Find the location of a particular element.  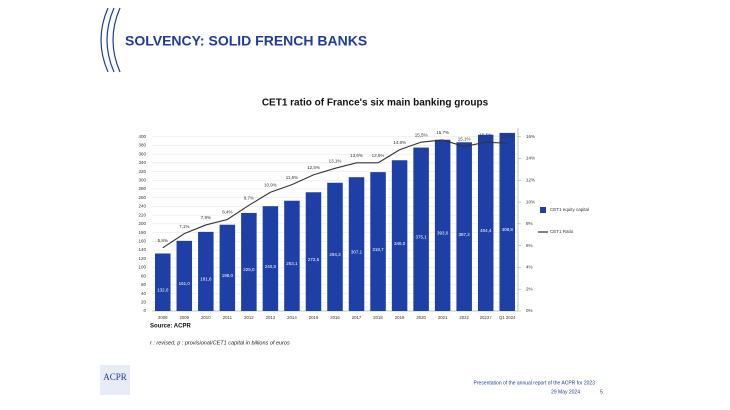

y2-tick-label: 6% is located at coordinates (529, 245).